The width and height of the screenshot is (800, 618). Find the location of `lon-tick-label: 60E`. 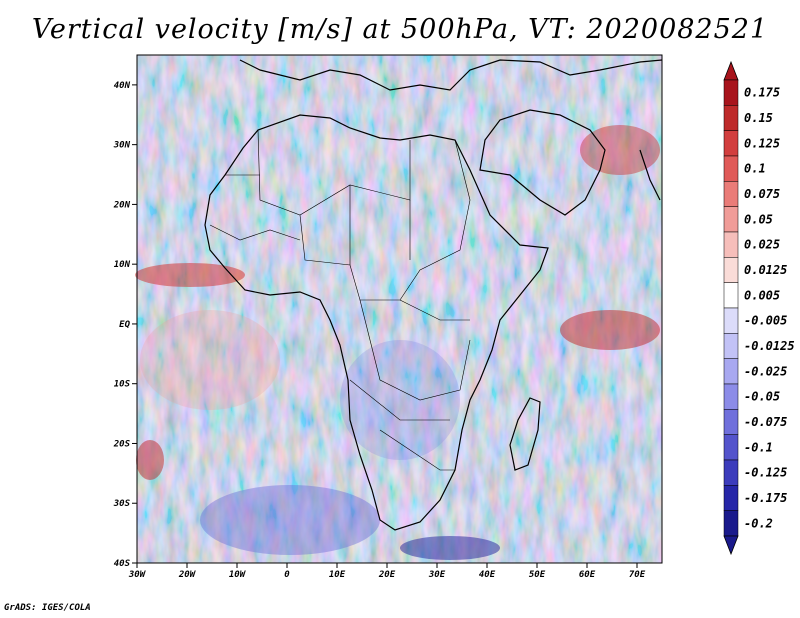

lon-tick-label: 60E is located at coordinates (587, 575).